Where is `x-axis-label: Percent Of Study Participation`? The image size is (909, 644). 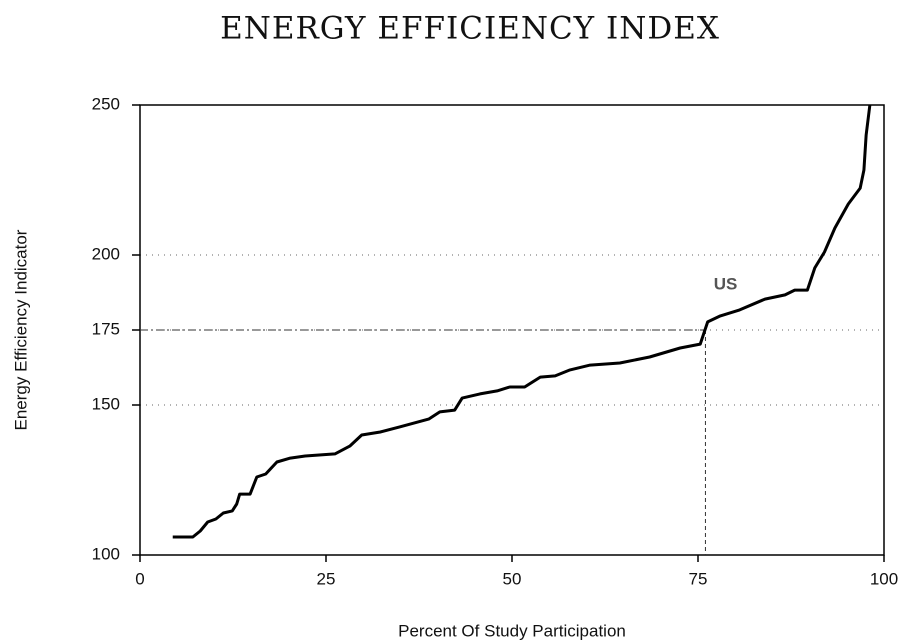
x-axis-label: Percent Of Study Participation is located at coordinates (512, 630).